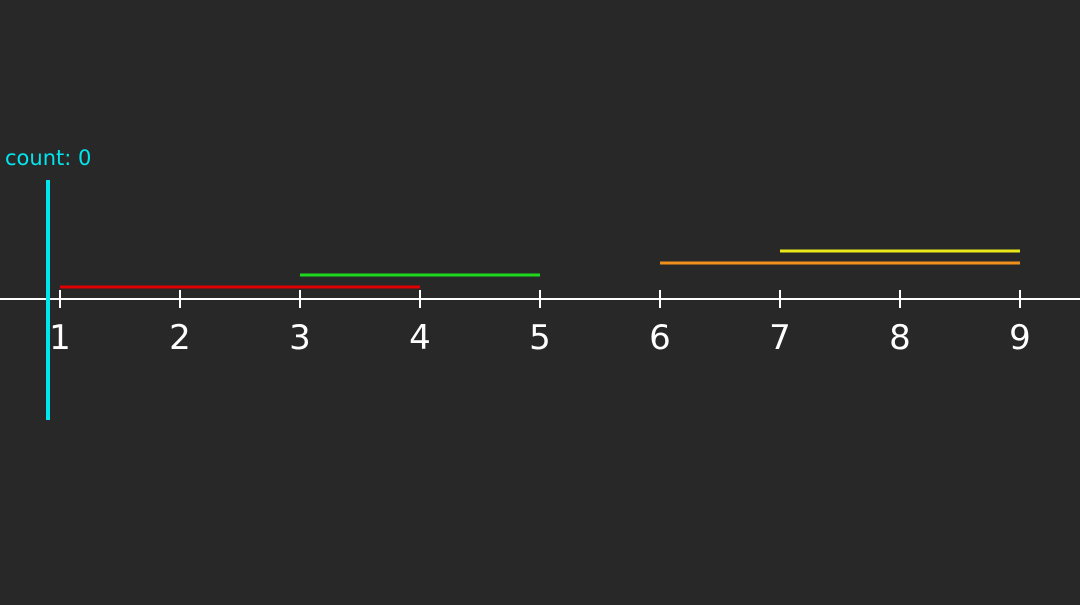 Image resolution: width=1080 pixels, height=605 pixels. What do you see at coordinates (48, 158) in the screenshot?
I see `count-label: count: 0` at bounding box center [48, 158].